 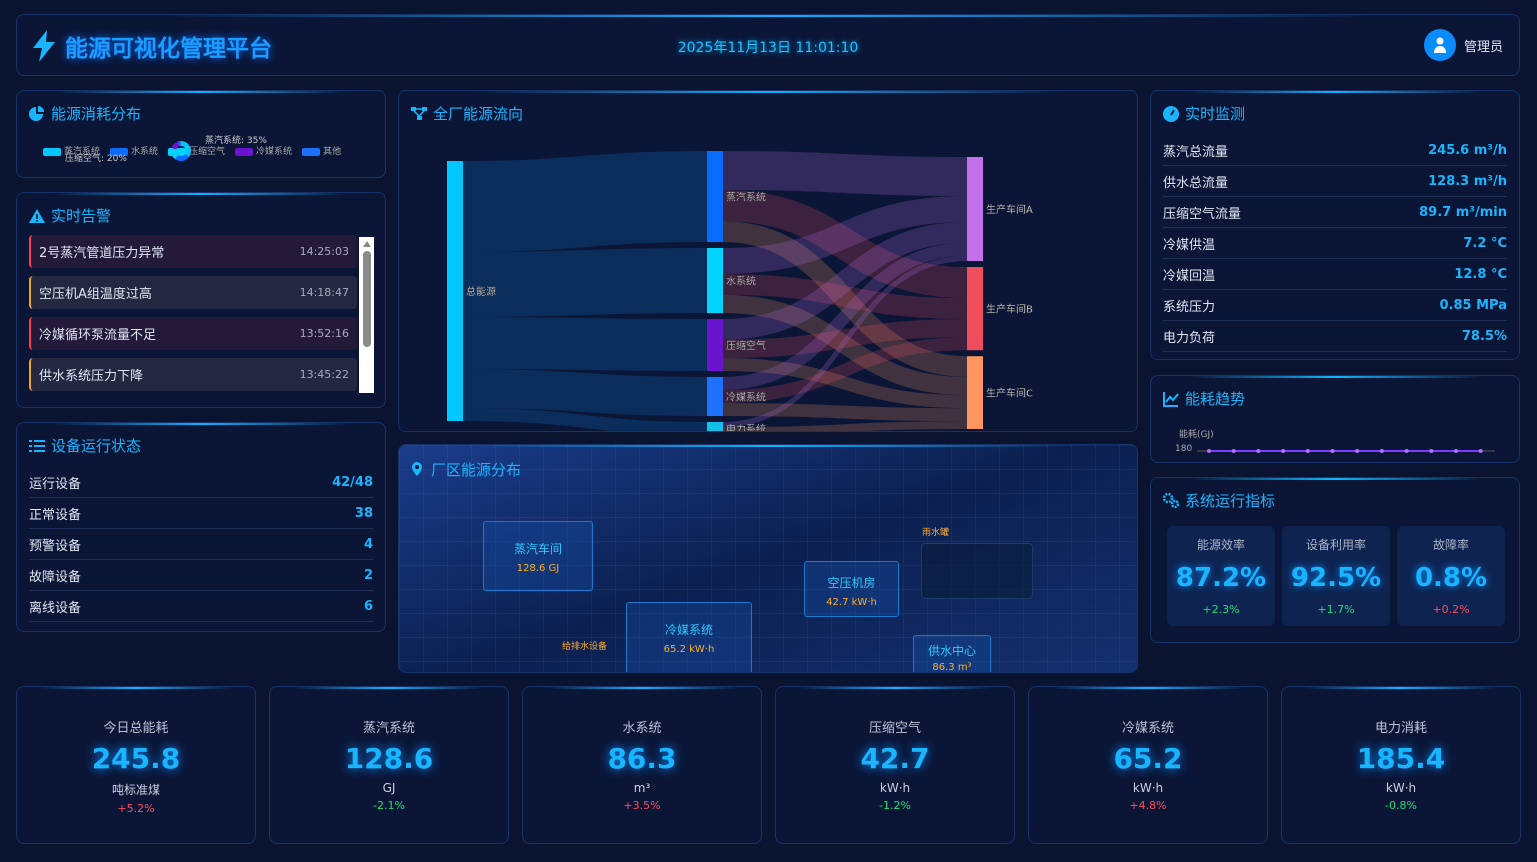 I want to click on panel-title: 能源消耗分布, so click(x=85, y=113).